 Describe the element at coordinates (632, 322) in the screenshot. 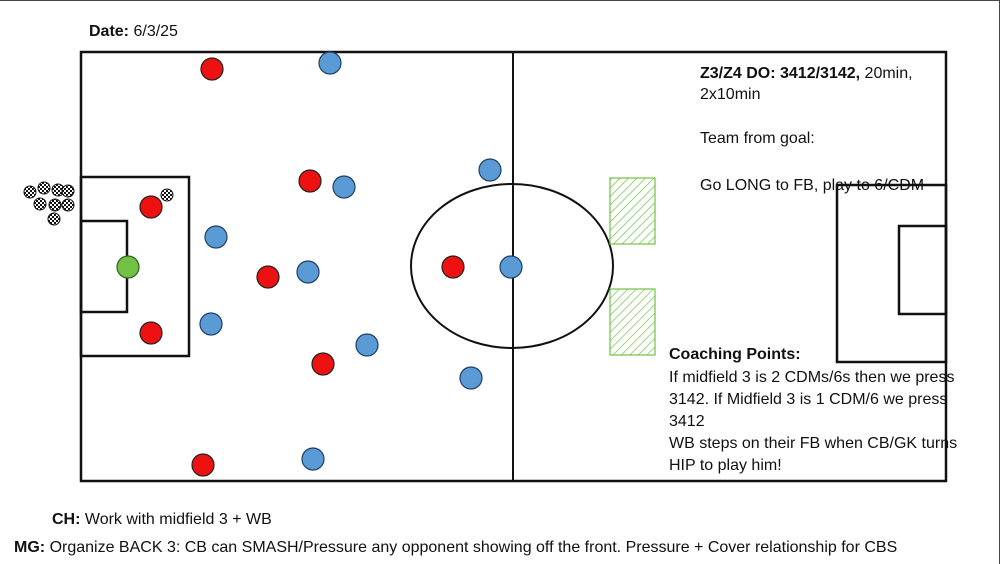

I see `target-zone-lower` at that location.